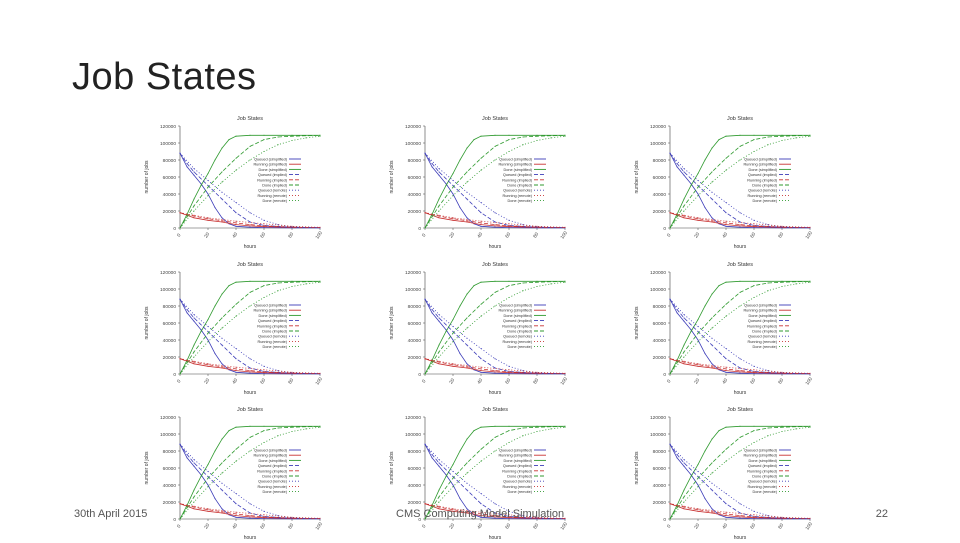 The height and width of the screenshot is (543, 960). I want to click on slide-title: Job States, so click(164, 77).